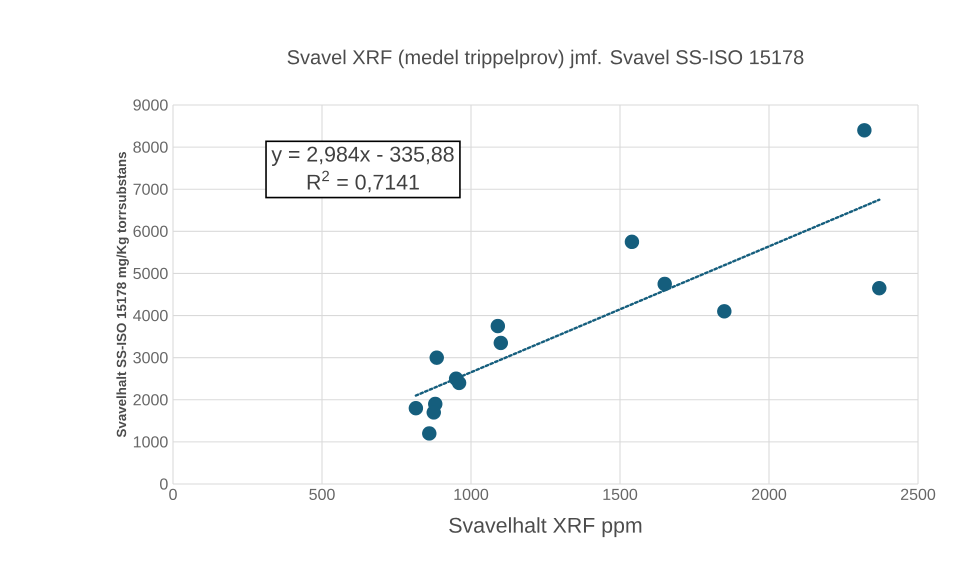 The width and height of the screenshot is (955, 581). I want to click on x-tick-label: 1500, so click(620, 494).